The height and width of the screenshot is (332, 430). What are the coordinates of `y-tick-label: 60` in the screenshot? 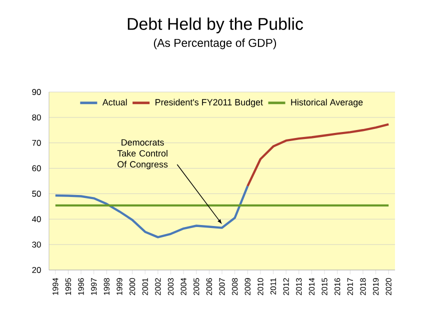 It's located at (36, 168).